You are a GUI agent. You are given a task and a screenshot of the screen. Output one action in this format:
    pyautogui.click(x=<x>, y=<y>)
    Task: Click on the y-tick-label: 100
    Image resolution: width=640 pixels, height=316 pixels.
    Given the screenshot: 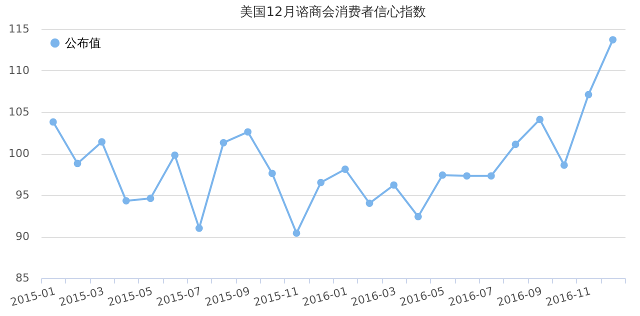 What is the action you would take?
    pyautogui.click(x=19, y=153)
    